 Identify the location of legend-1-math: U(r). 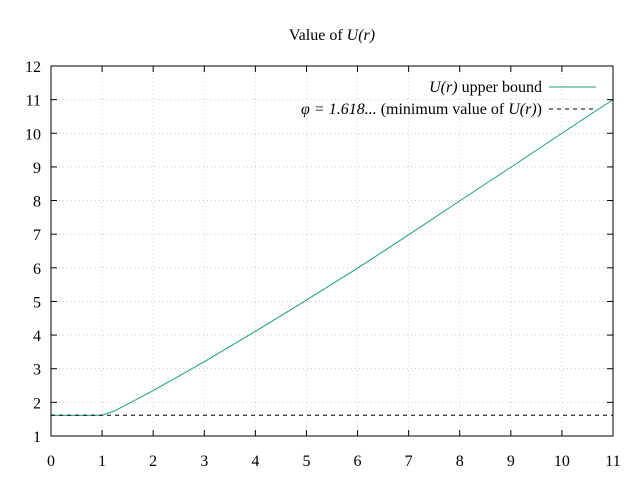
(443, 87).